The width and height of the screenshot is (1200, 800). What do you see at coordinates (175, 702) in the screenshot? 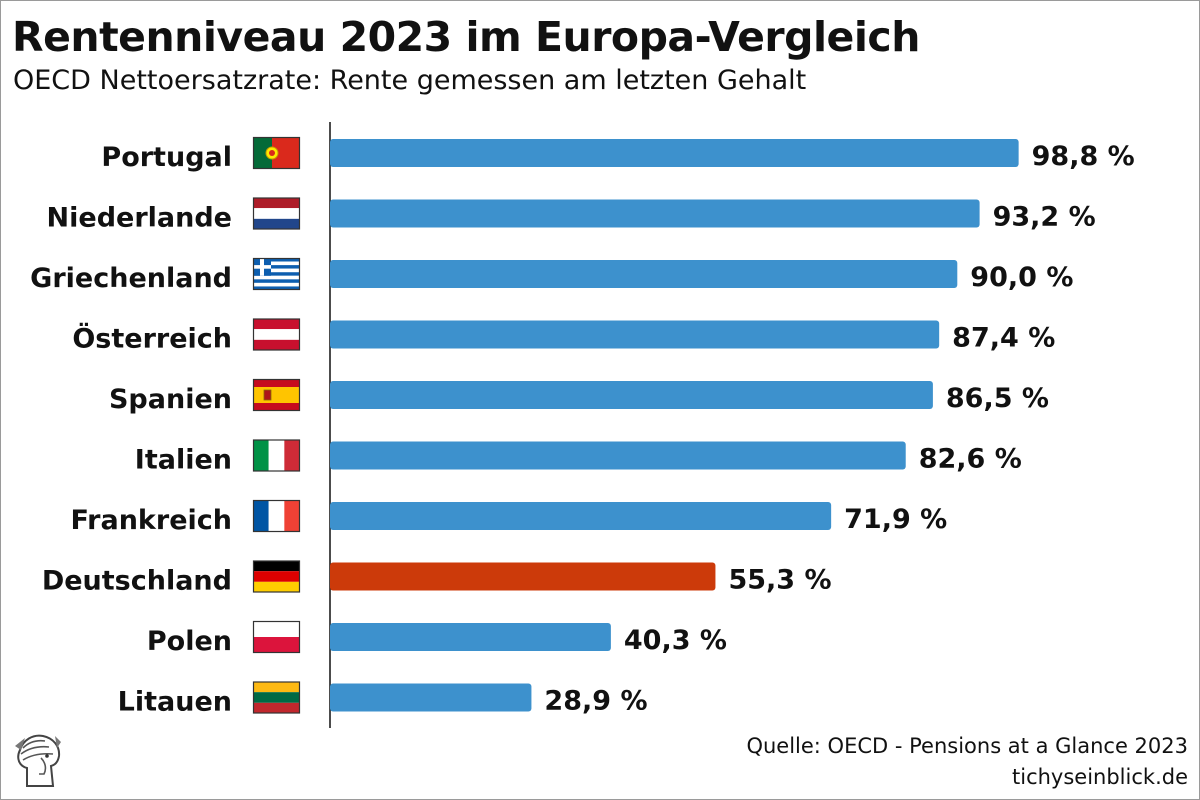
I see `category-label: Litauen` at bounding box center [175, 702].